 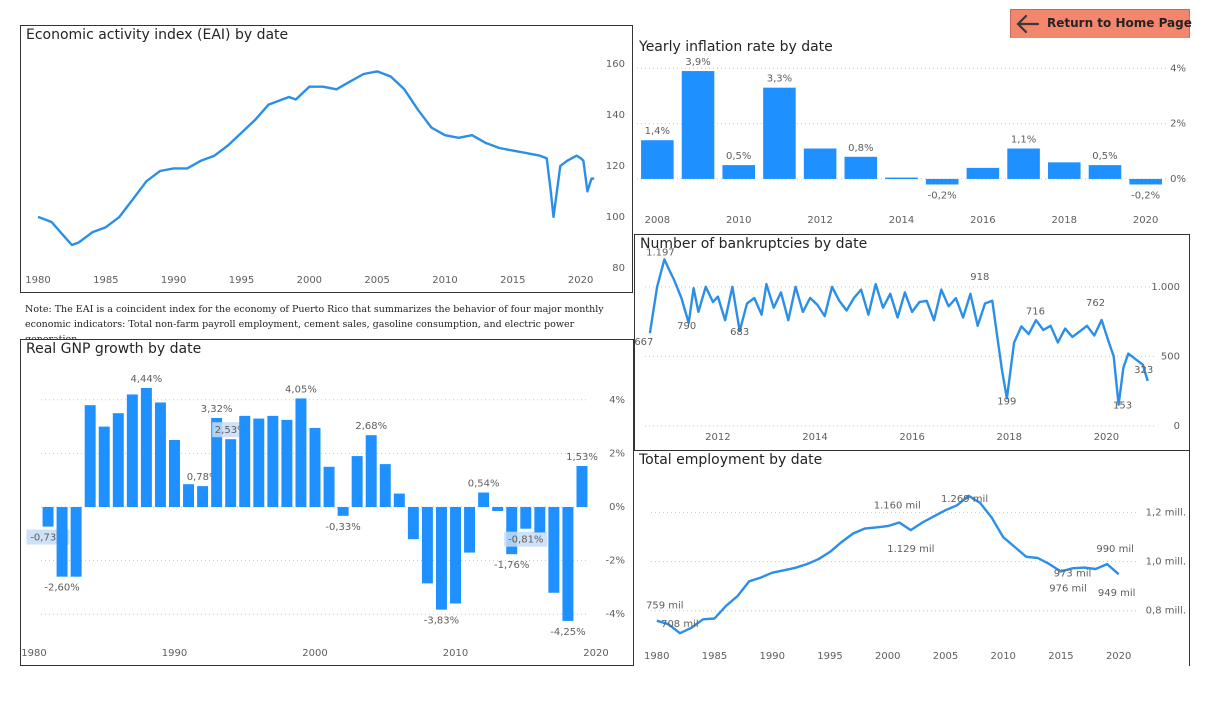 I want to click on bankruptcies-x-tick-label: 2014, so click(x=814, y=437).